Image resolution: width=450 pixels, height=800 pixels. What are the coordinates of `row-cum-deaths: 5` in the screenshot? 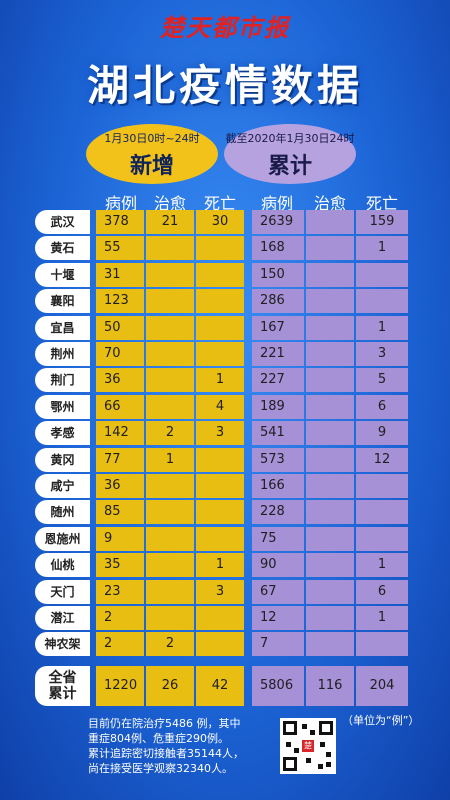 It's located at (382, 380).